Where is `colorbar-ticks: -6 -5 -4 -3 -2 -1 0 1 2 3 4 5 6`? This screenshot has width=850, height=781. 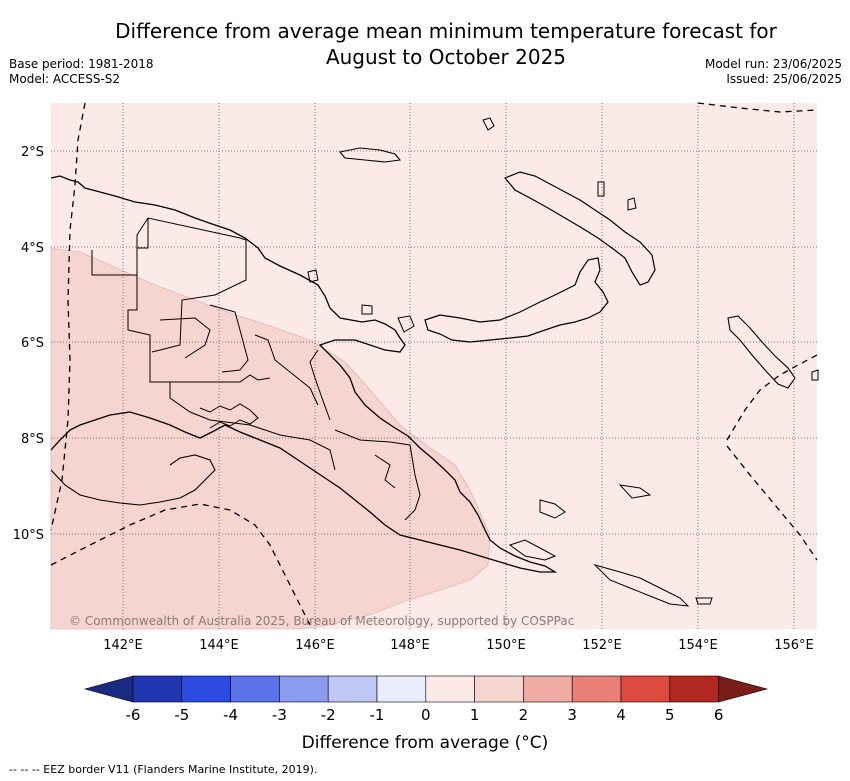
colorbar-ticks: -6 -5 -4 -3 -2 -1 0 1 2 3 4 5 6 is located at coordinates (425, 715).